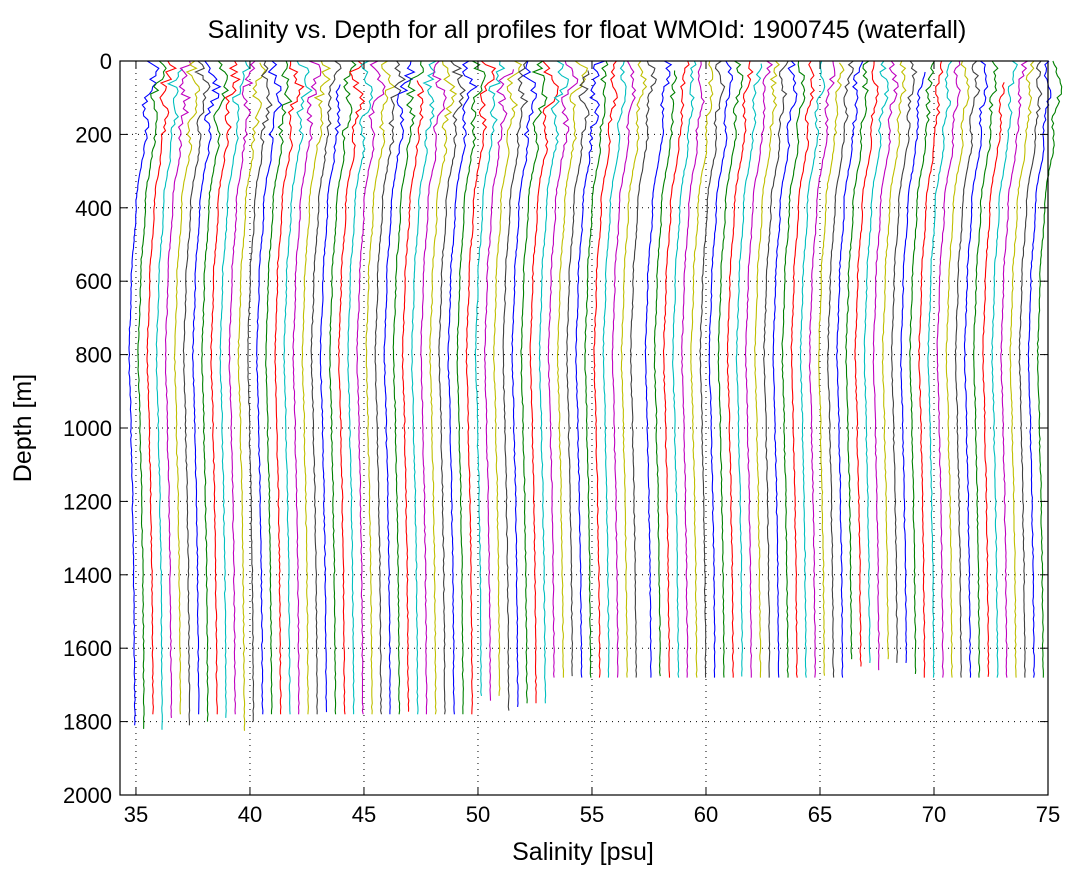 Image resolution: width=1073 pixels, height=871 pixels. Describe the element at coordinates (250, 814) in the screenshot. I see `x-tick-label: 40` at that location.